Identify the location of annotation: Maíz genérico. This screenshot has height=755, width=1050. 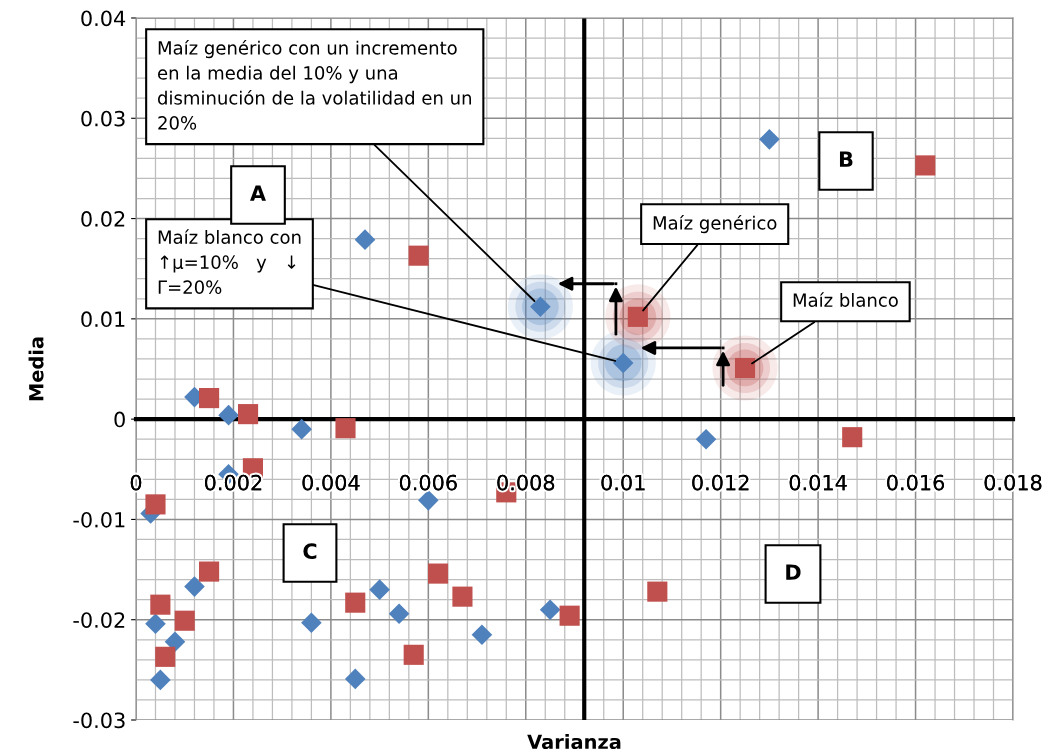
(715, 224).